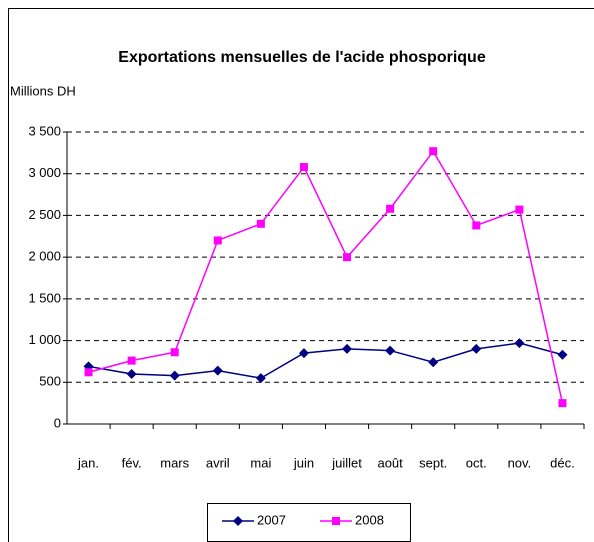 This screenshot has width=594, height=542. What do you see at coordinates (520, 462) in the screenshot?
I see `x-tick-label: nov.` at bounding box center [520, 462].